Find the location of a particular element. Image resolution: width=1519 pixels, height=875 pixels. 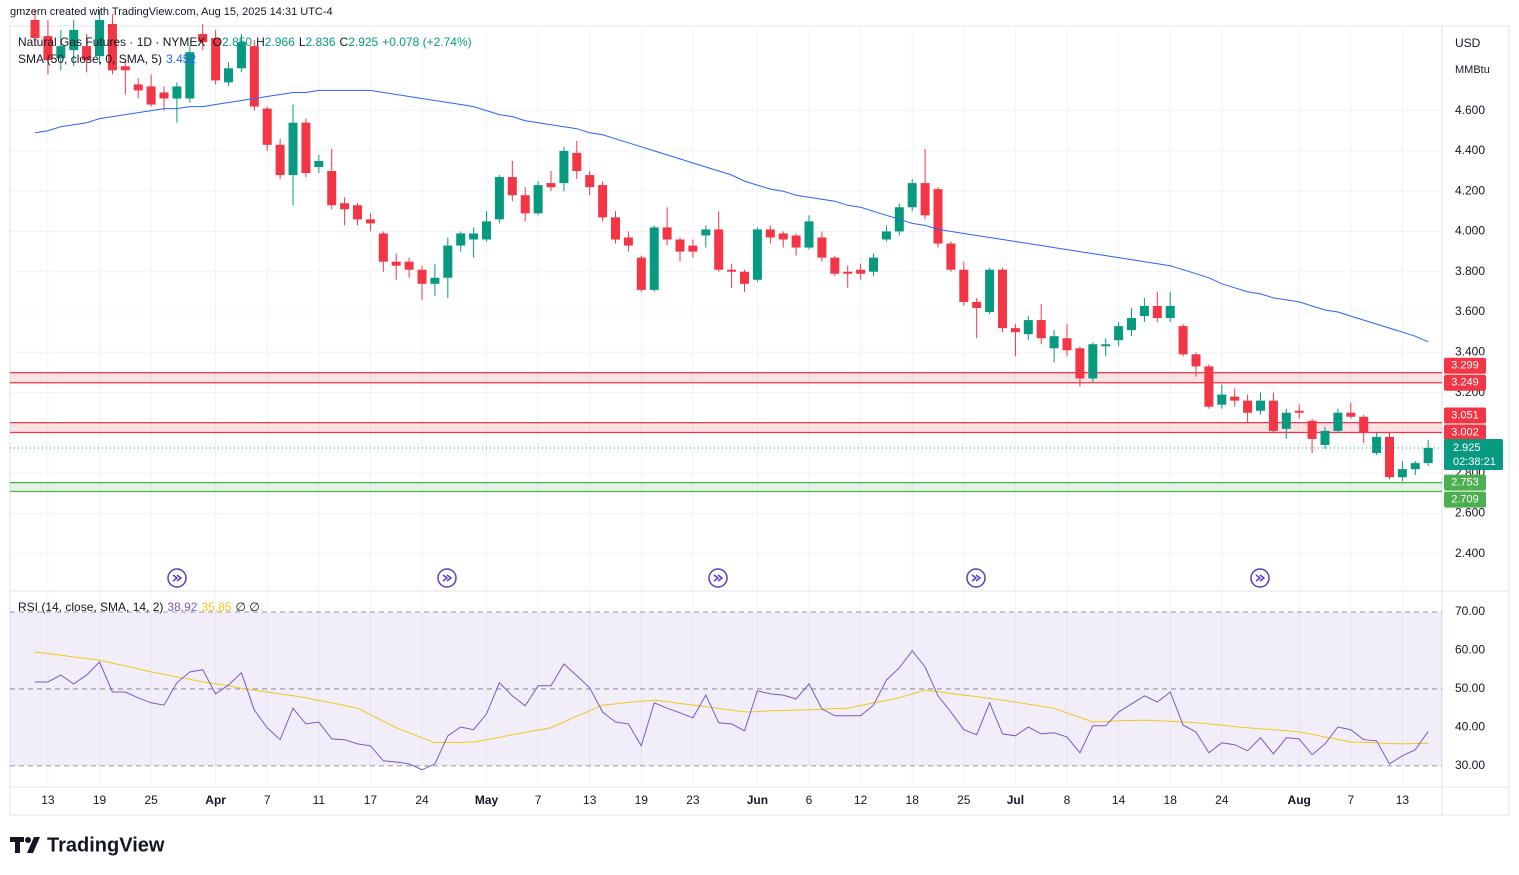

rsi-legend: RSI (14, close, SMA, 14, 2) 38.92 35.85 ∅ ∅ is located at coordinates (141, 607).